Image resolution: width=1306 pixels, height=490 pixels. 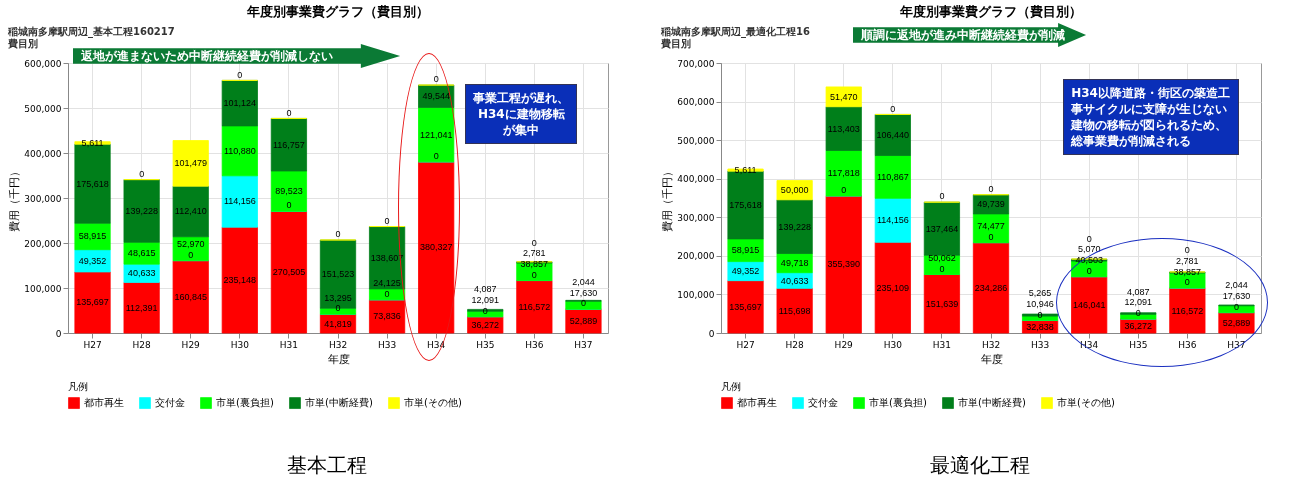 I want to click on data-label: 112,391, so click(x=141, y=307).